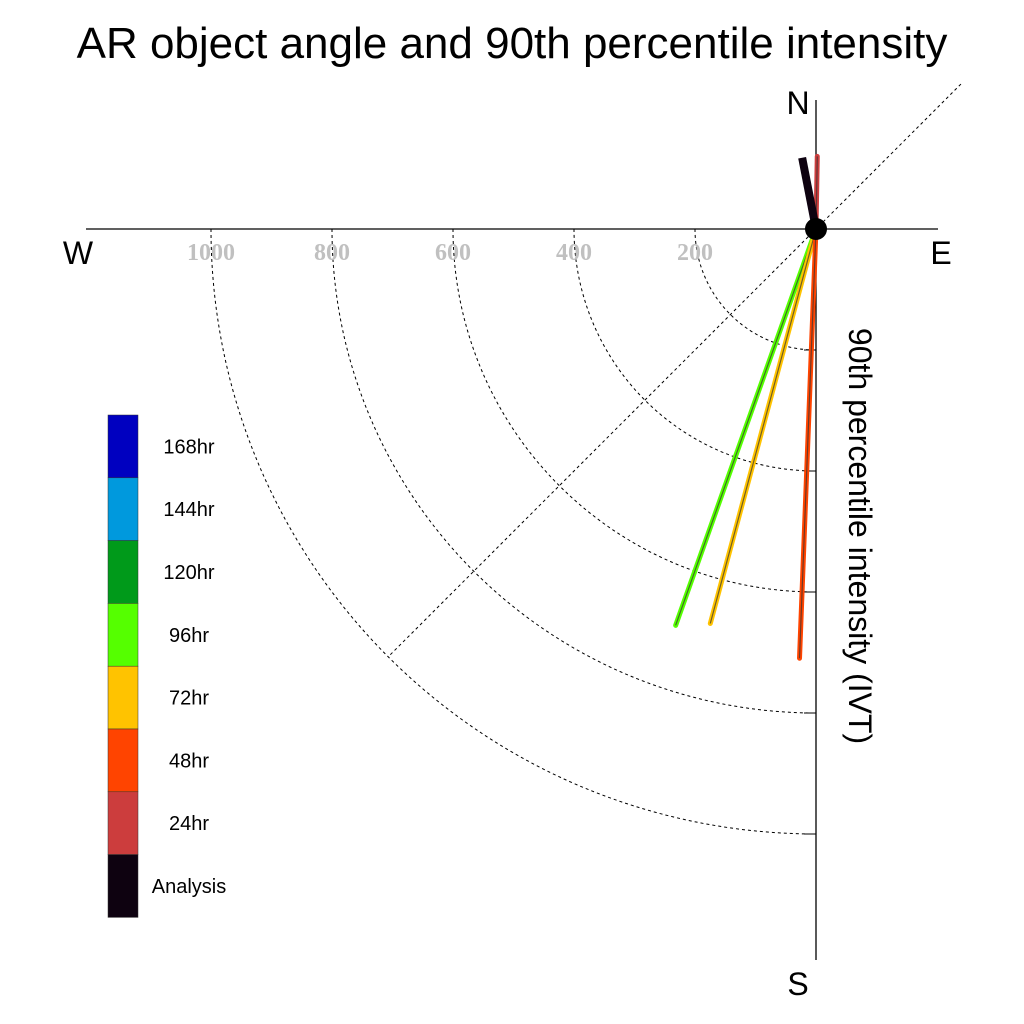  What do you see at coordinates (816, 229) in the screenshot?
I see `origin-marker` at bounding box center [816, 229].